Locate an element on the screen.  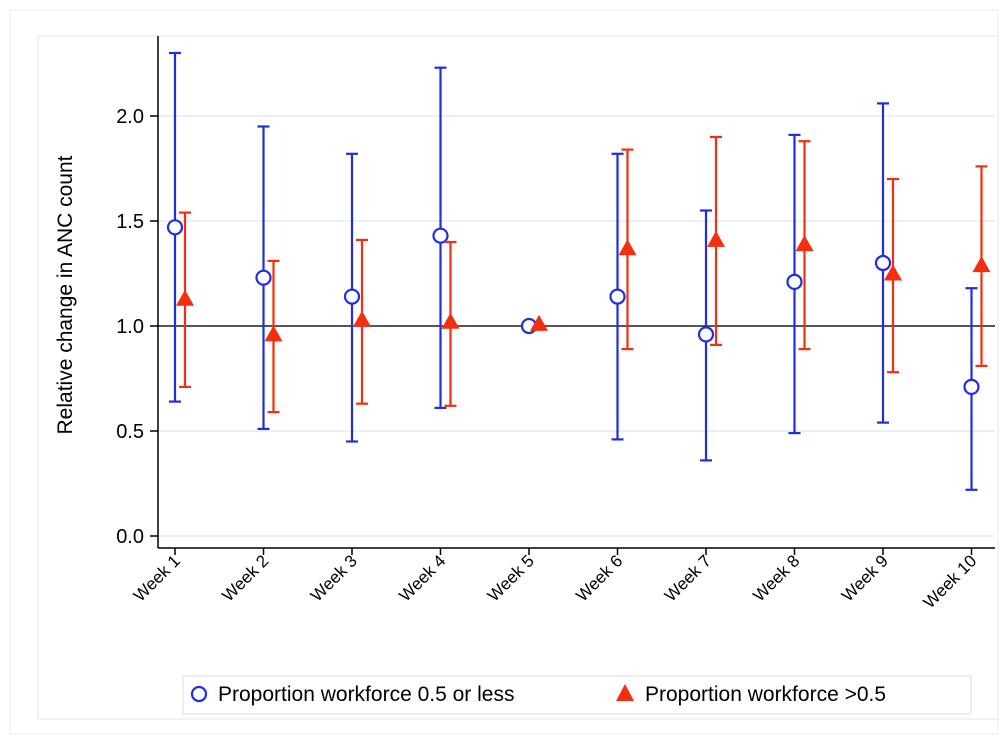
legend-label-series-1: Proportion workforce 0.5 or less is located at coordinates (366, 694).